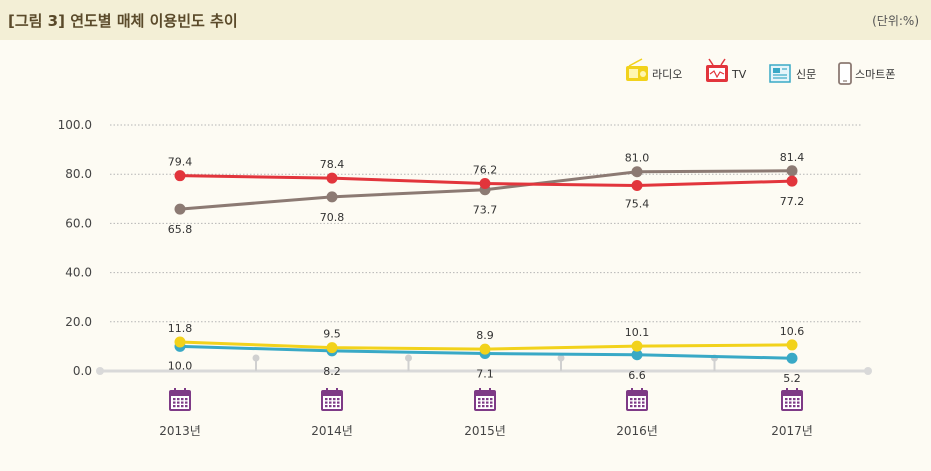  Describe the element at coordinates (637, 375) in the screenshot. I see `data-label: 6.6` at that location.